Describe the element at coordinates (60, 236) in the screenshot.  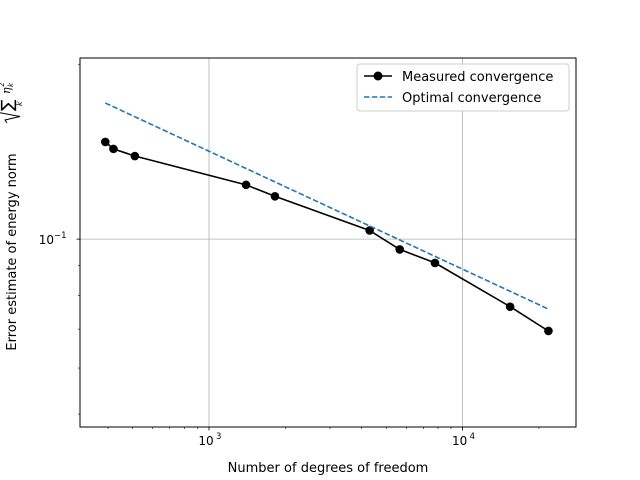
I see `y-tick-label-exponent: −1` at that location.